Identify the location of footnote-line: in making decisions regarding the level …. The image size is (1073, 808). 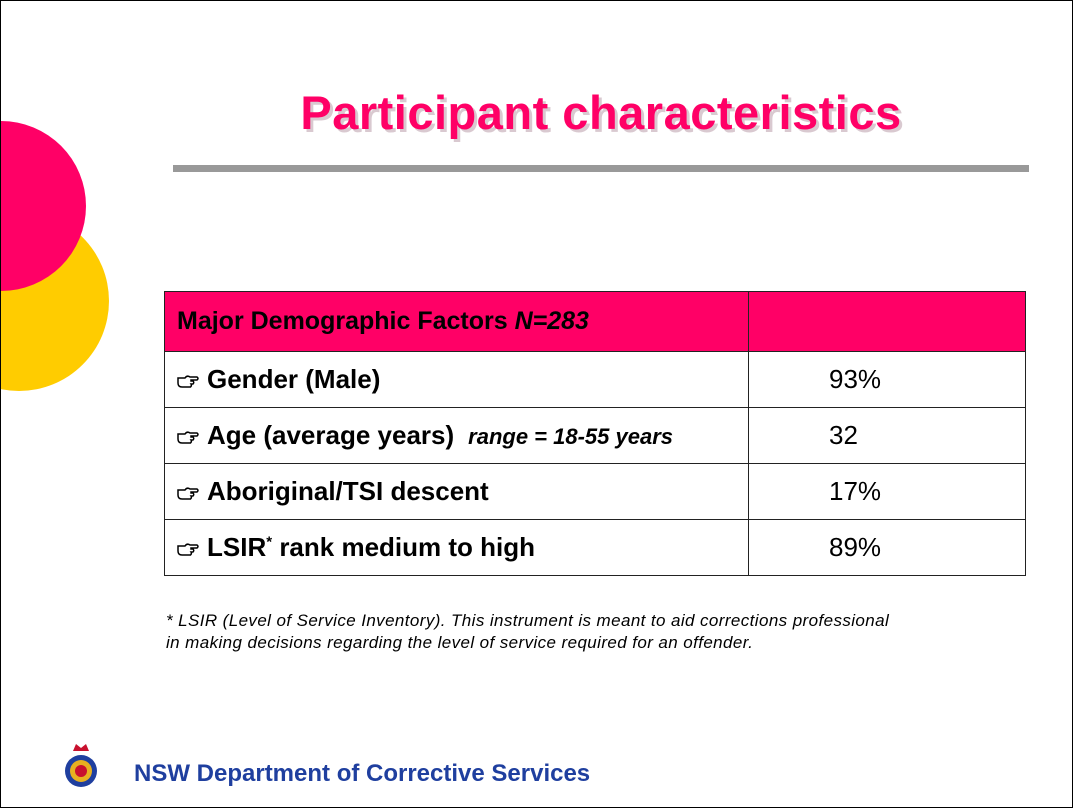
(460, 642).